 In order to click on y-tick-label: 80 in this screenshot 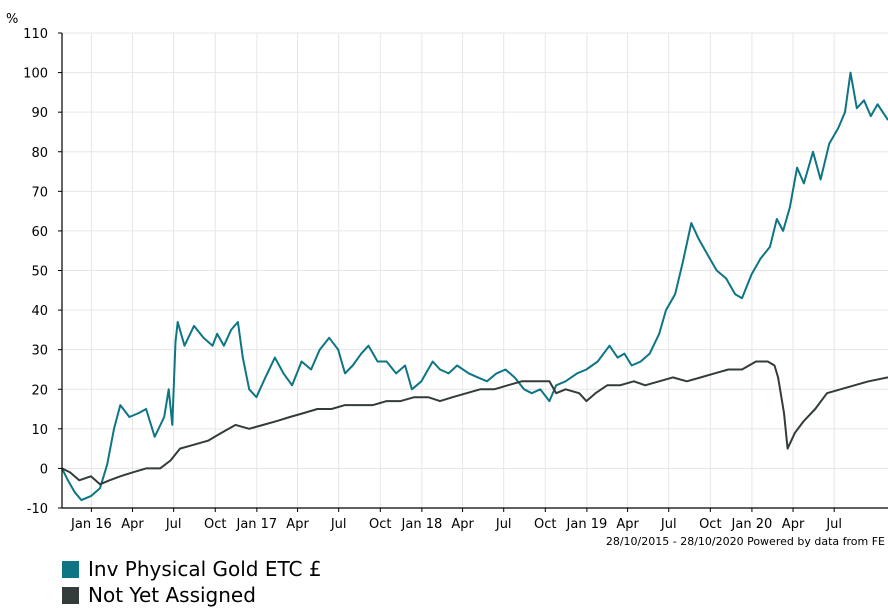, I will do `click(39, 153)`.